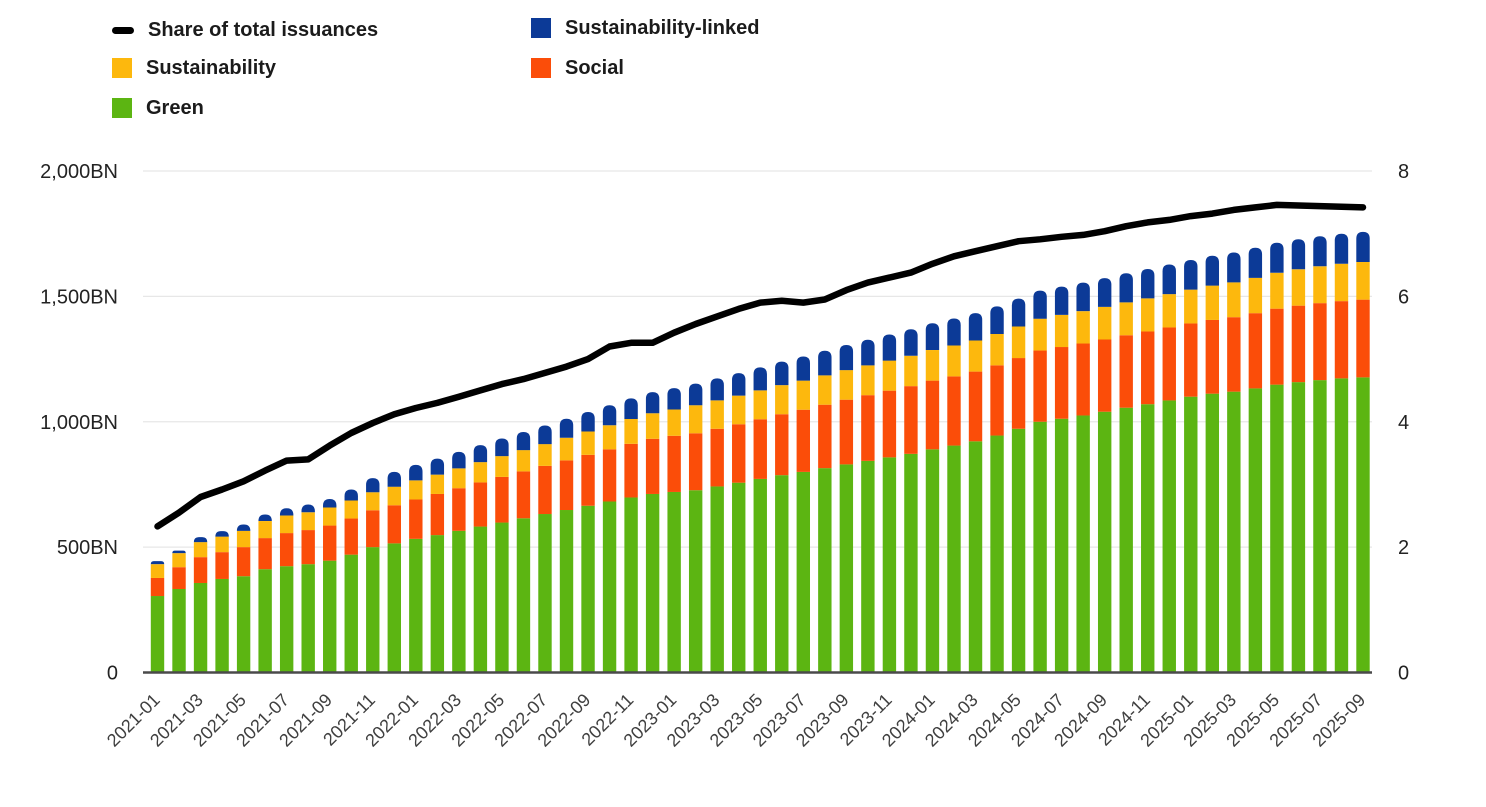 This screenshot has width=1486, height=807. What do you see at coordinates (158, 108) in the screenshot?
I see `legend-item-green: Green` at bounding box center [158, 108].